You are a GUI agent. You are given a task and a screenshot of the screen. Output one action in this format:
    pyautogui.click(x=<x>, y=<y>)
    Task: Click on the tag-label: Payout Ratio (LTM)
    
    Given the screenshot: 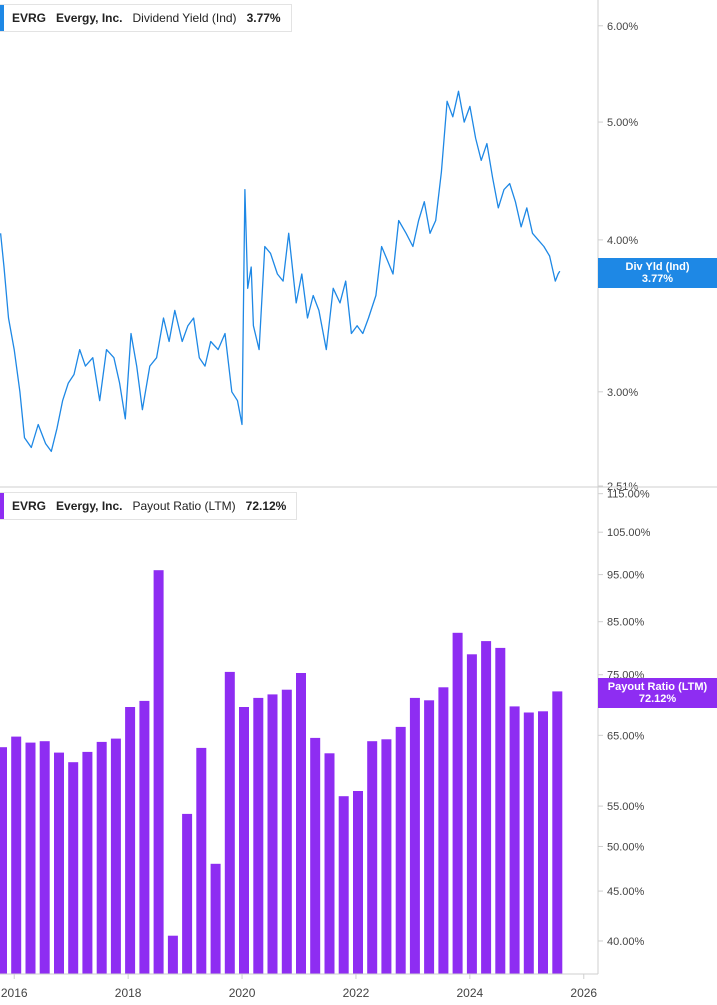 What is the action you would take?
    pyautogui.click(x=657, y=687)
    